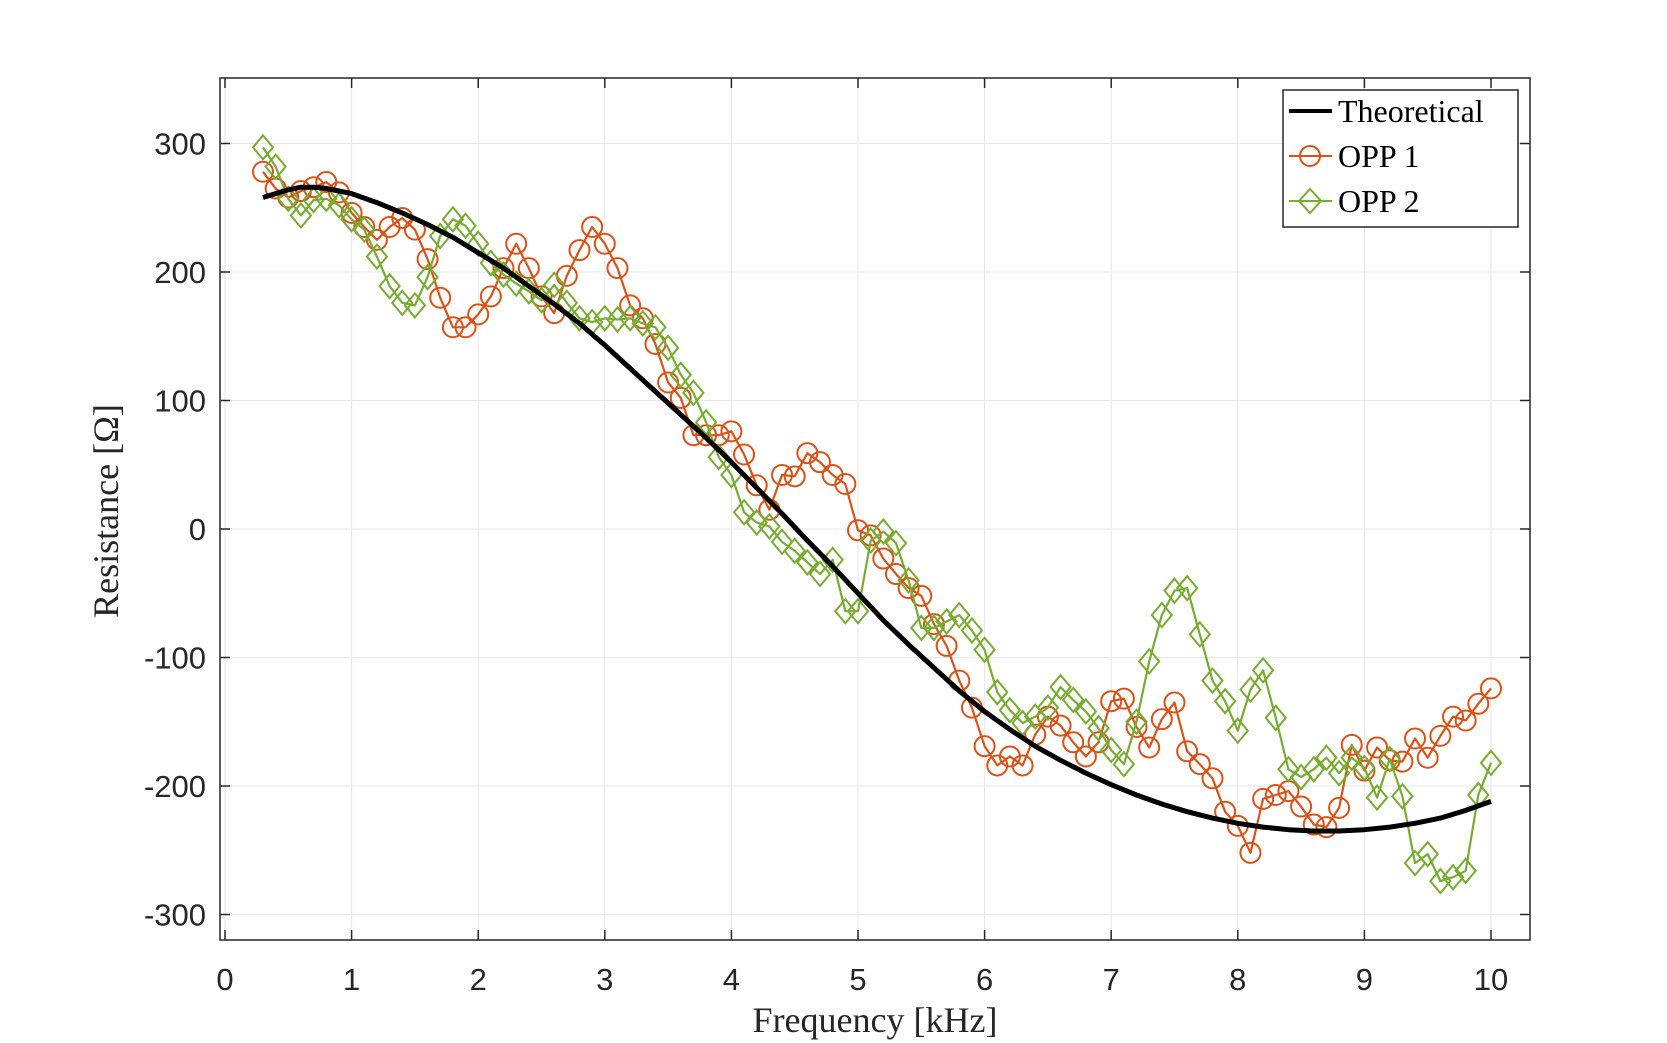  What do you see at coordinates (875, 1020) in the screenshot?
I see `x-axis-title: Frequency [kHz]` at bounding box center [875, 1020].